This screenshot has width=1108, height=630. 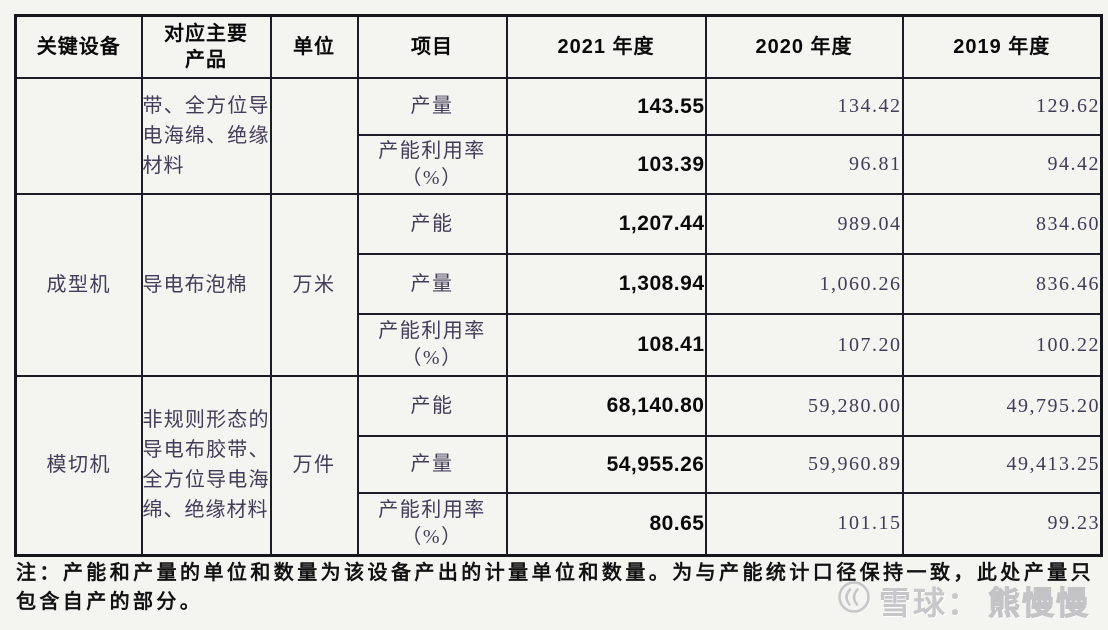 I want to click on table-row: 产量 1,308.94 1,060.26 836.46, so click(x=559, y=284).